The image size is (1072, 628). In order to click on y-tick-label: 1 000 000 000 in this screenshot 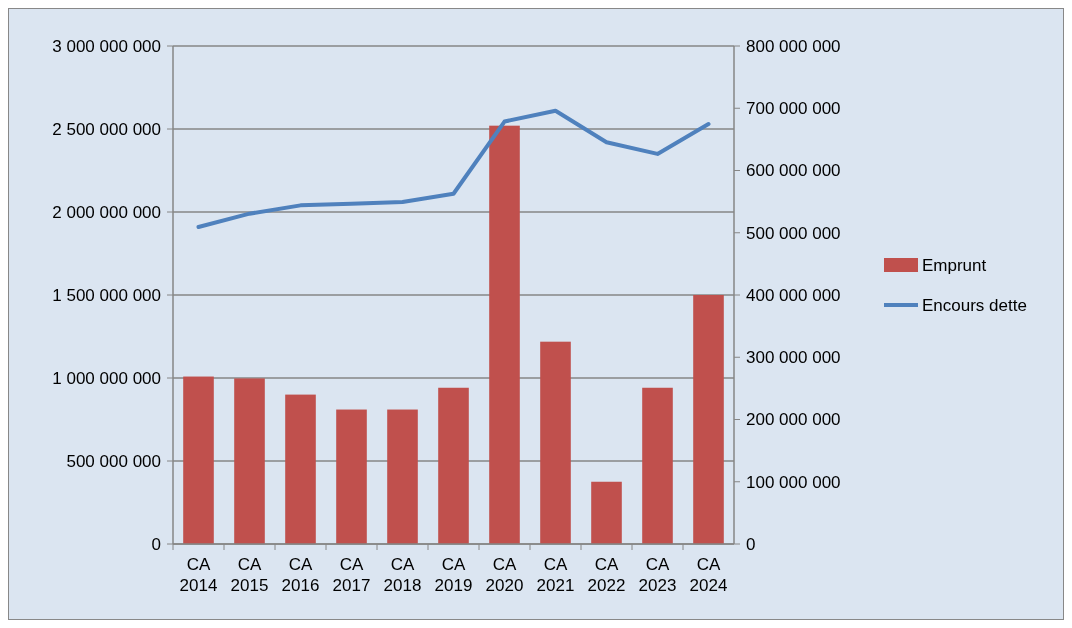, I will do `click(106, 378)`.